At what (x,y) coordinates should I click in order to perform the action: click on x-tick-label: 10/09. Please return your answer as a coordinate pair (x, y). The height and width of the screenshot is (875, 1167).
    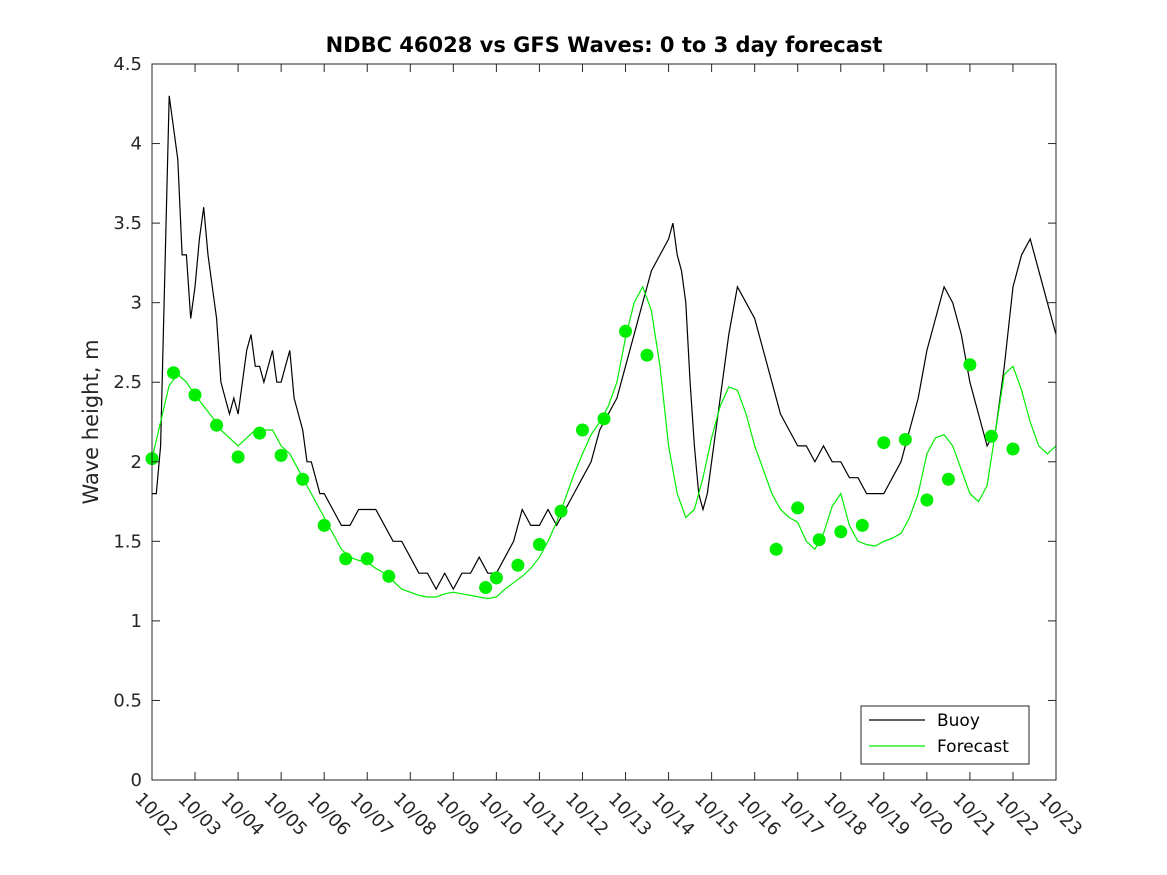
    Looking at the image, I should click on (458, 815).